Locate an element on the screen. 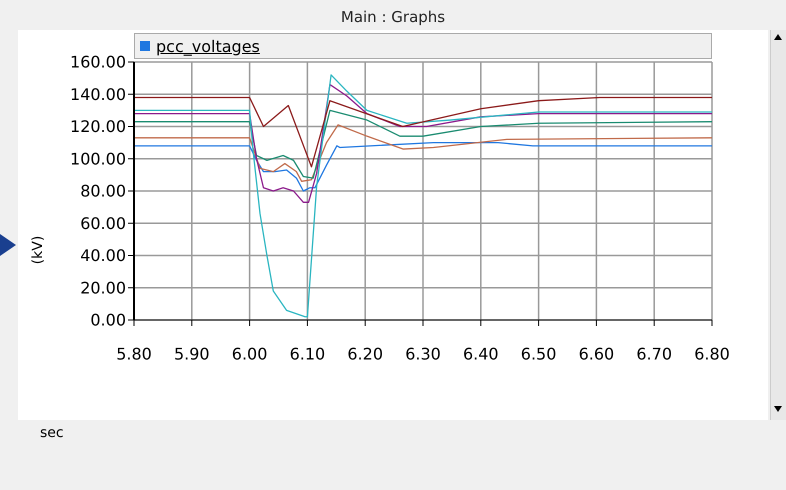 The width and height of the screenshot is (786, 490). x-tick-label: 6.00 is located at coordinates (250, 354).